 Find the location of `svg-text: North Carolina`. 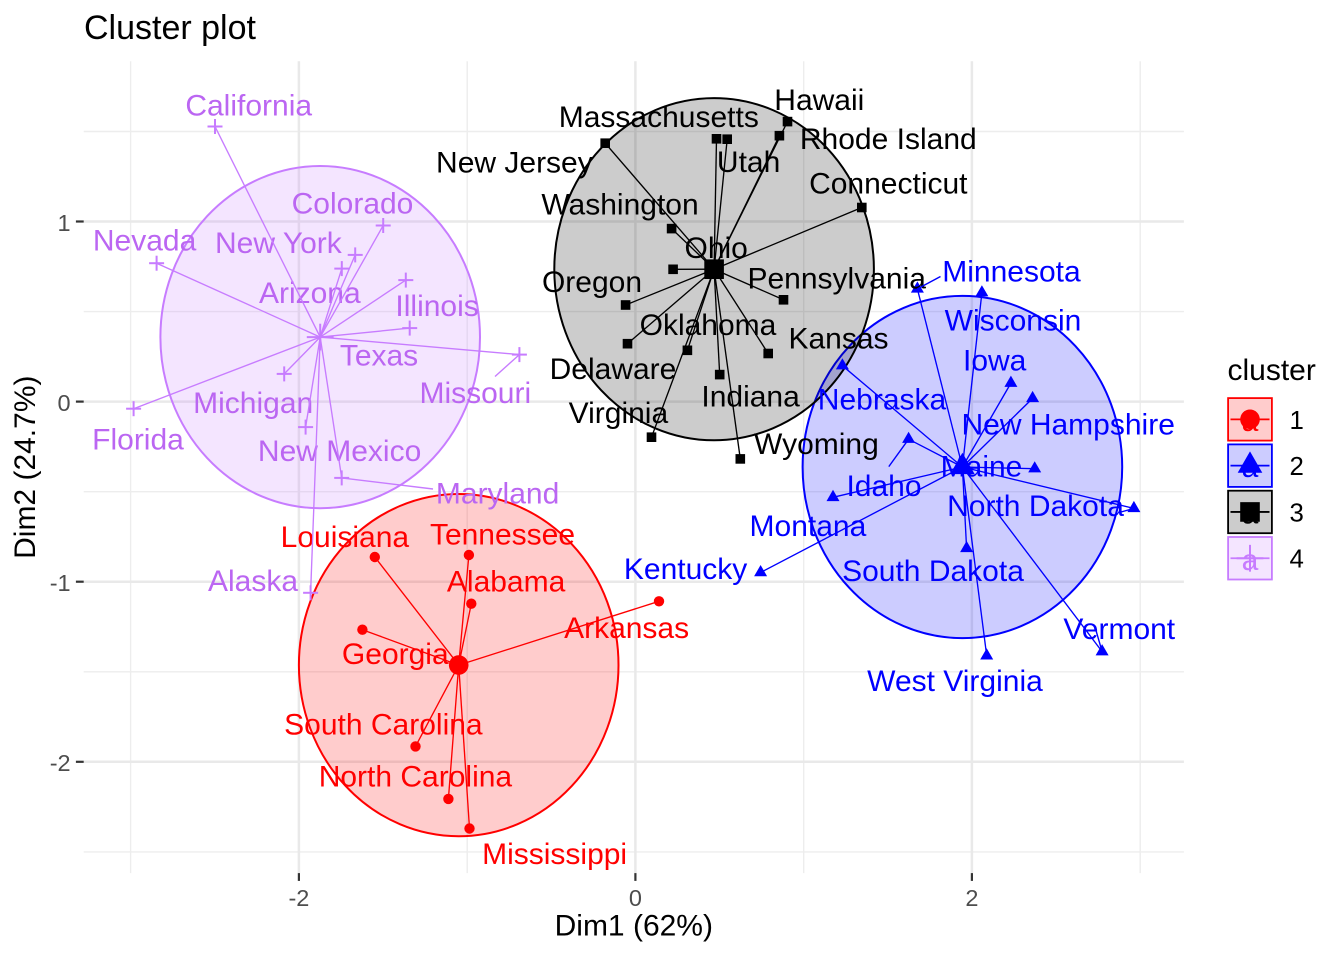

svg-text: North Carolina is located at coordinates (416, 777).